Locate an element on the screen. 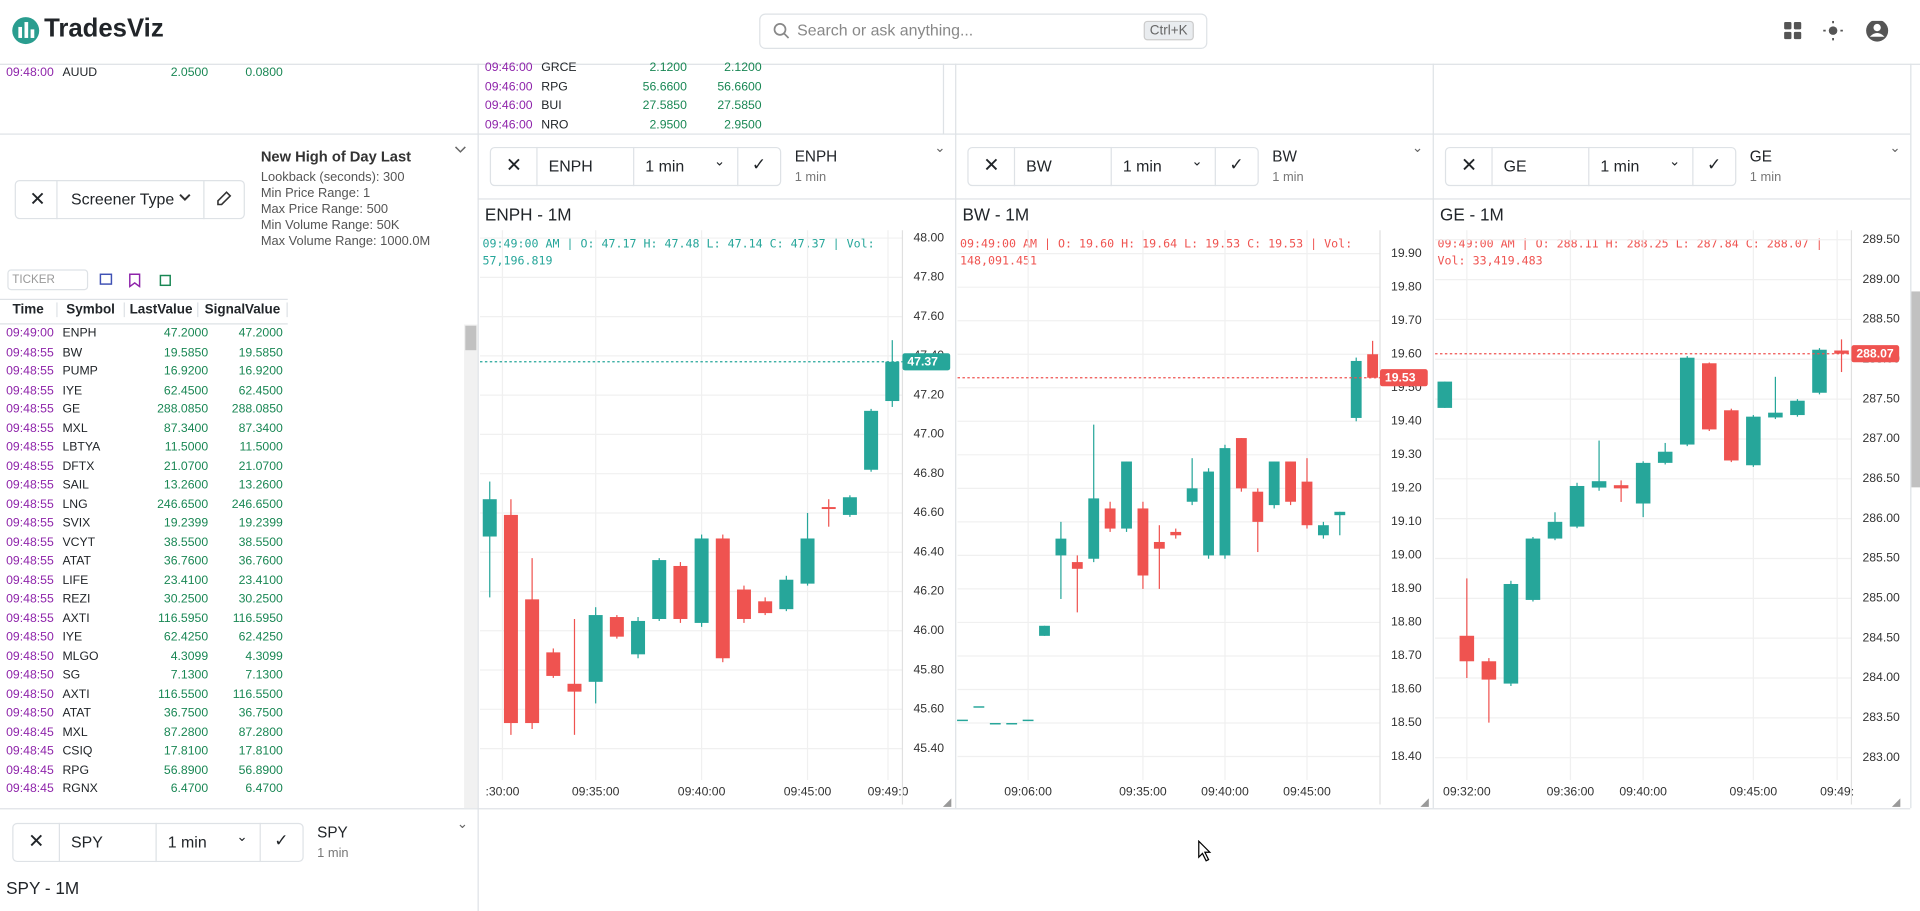 The height and width of the screenshot is (911, 1920). interval-select: 1 min is located at coordinates (1620, 166).